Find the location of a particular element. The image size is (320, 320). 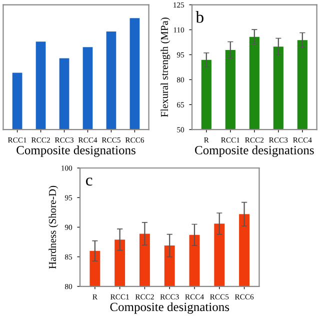

annotation: b is located at coordinates (200, 17).